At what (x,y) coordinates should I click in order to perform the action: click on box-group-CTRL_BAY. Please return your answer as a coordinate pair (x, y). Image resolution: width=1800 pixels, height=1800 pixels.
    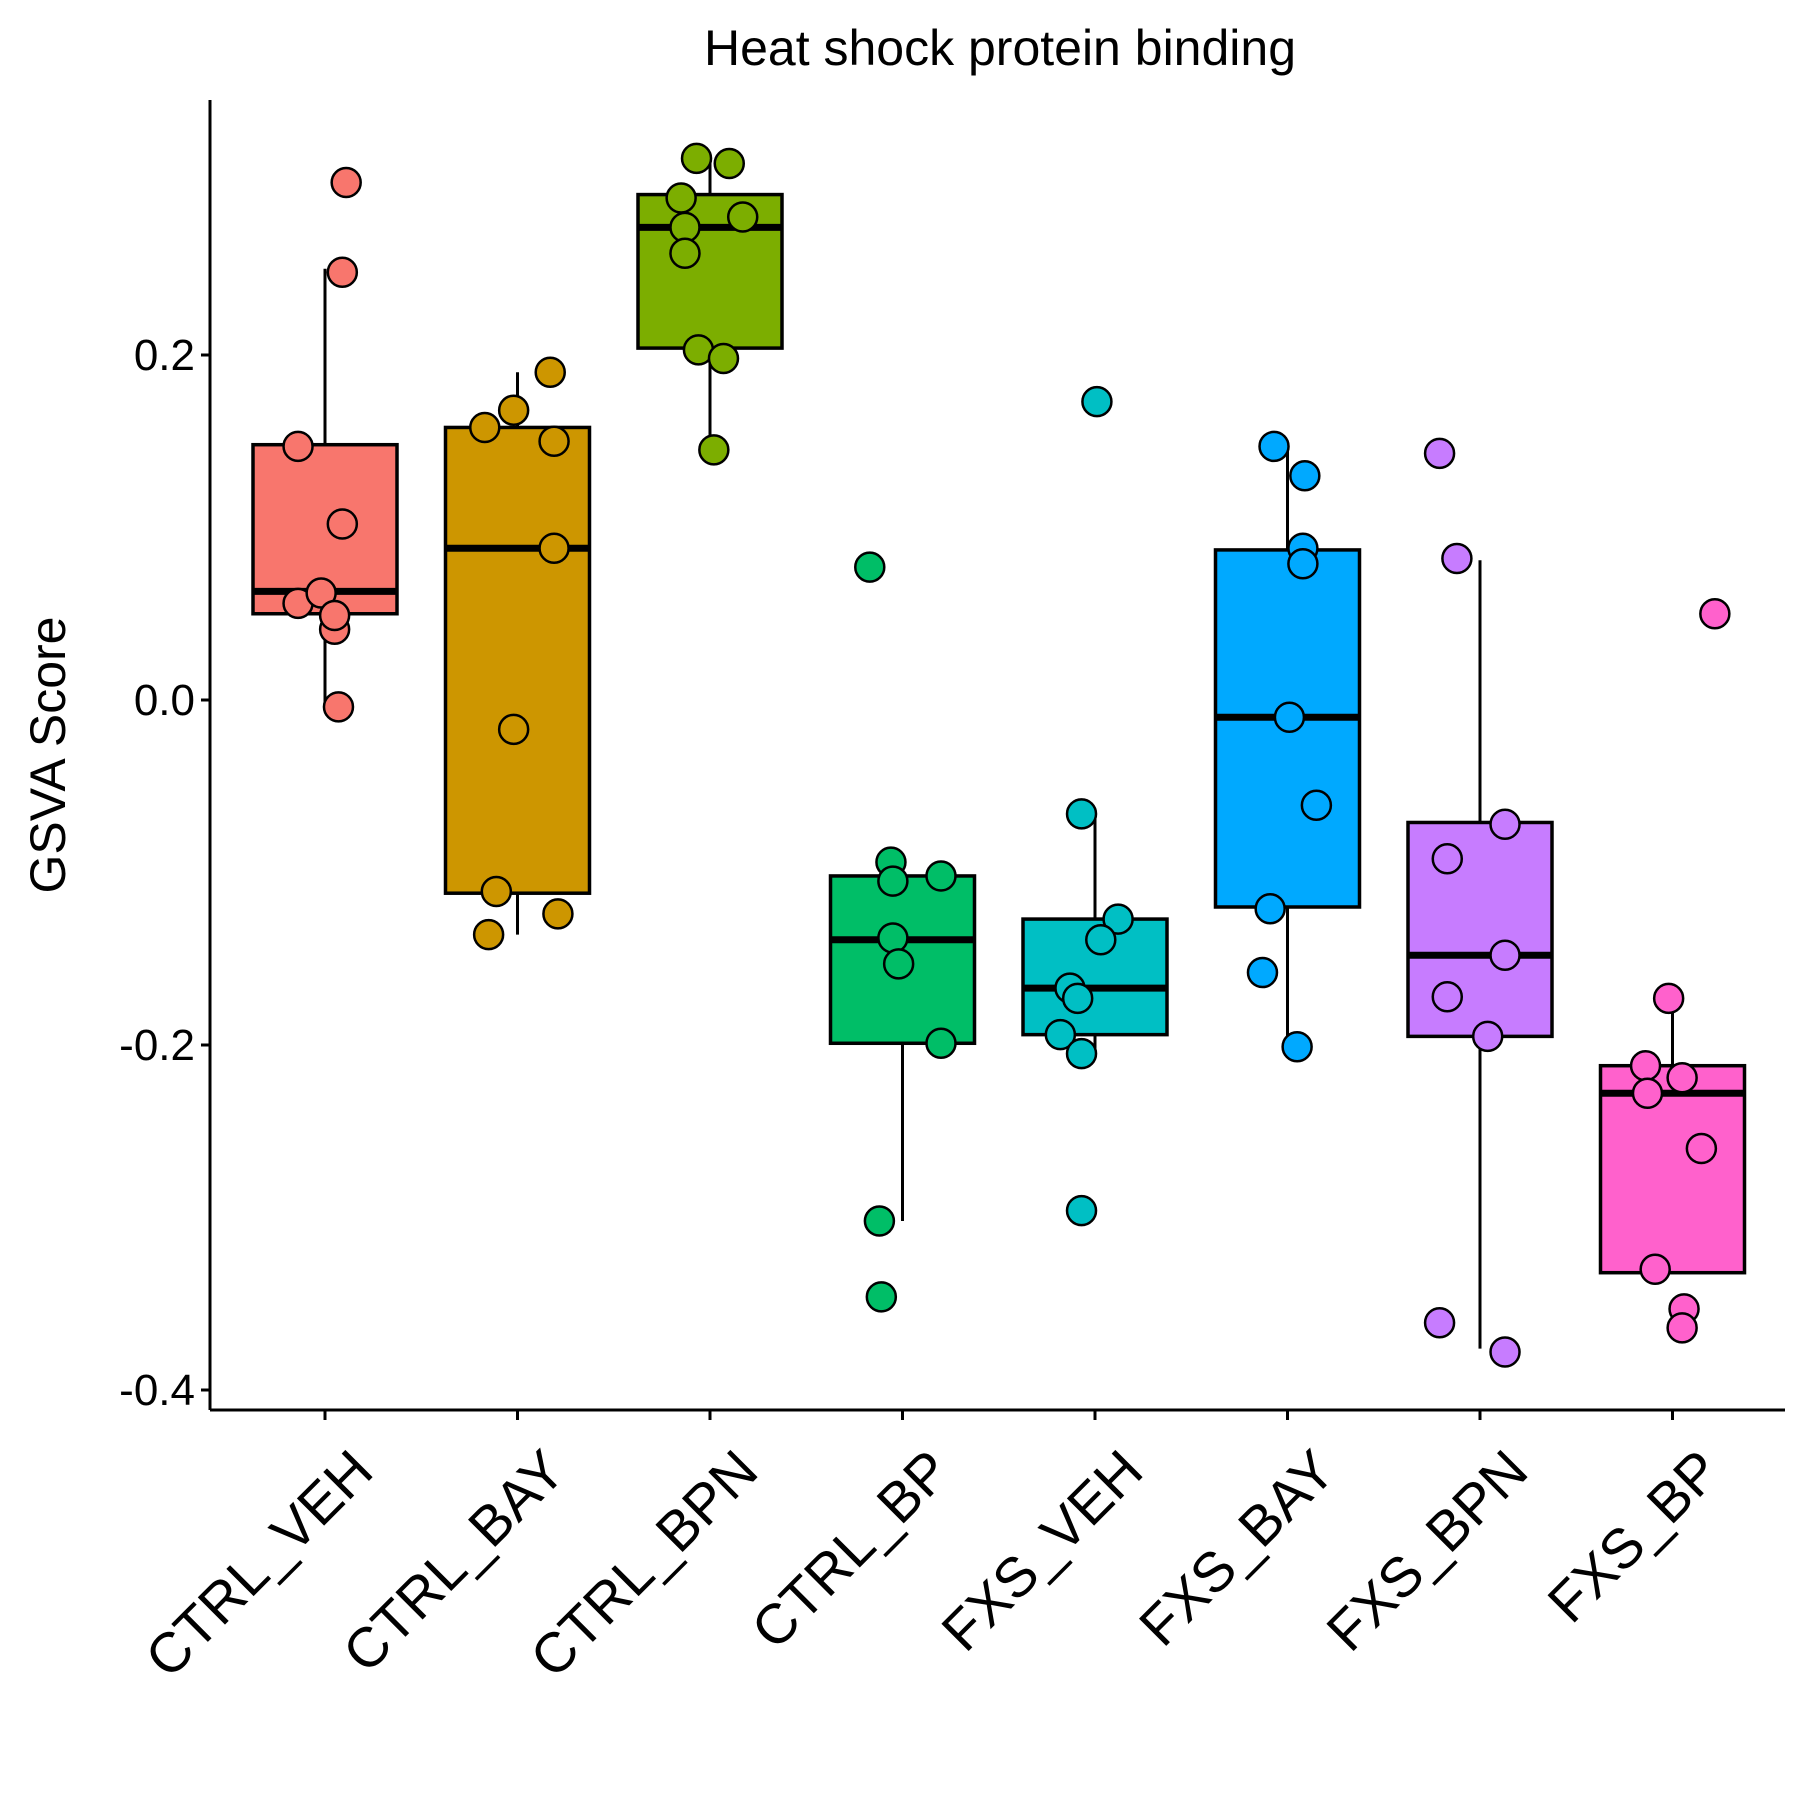
    Looking at the image, I should click on (517, 653).